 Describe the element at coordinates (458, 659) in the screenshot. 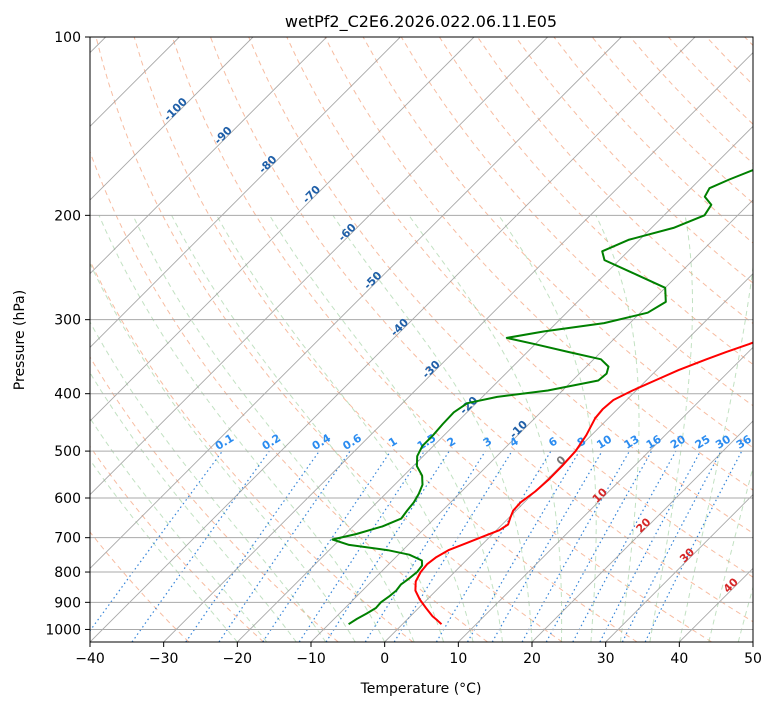

I see `x-tick-label: 10` at that location.